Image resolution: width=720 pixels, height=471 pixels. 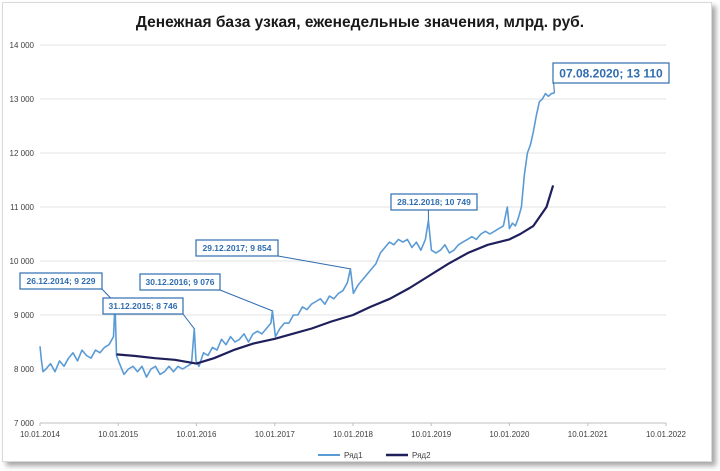 I want to click on y-tick-label: 10 000, so click(x=22, y=261).